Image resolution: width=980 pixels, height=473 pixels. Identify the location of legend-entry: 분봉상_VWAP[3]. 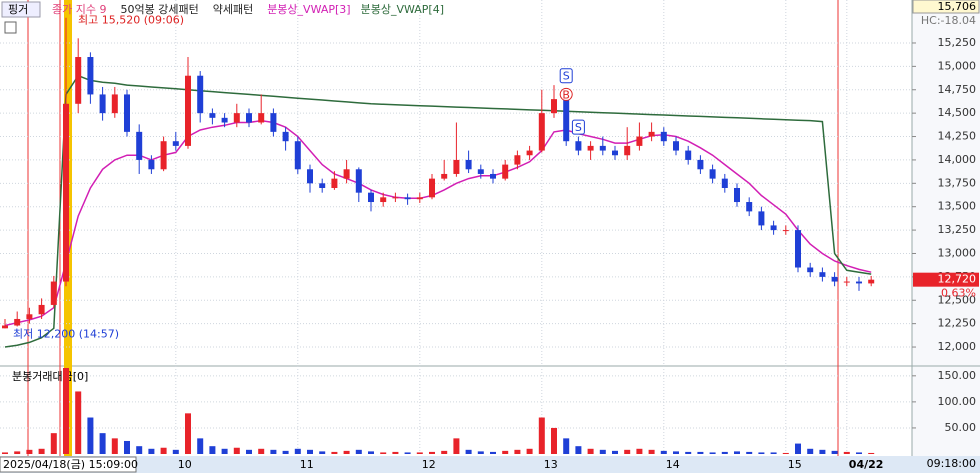
(308, 9).